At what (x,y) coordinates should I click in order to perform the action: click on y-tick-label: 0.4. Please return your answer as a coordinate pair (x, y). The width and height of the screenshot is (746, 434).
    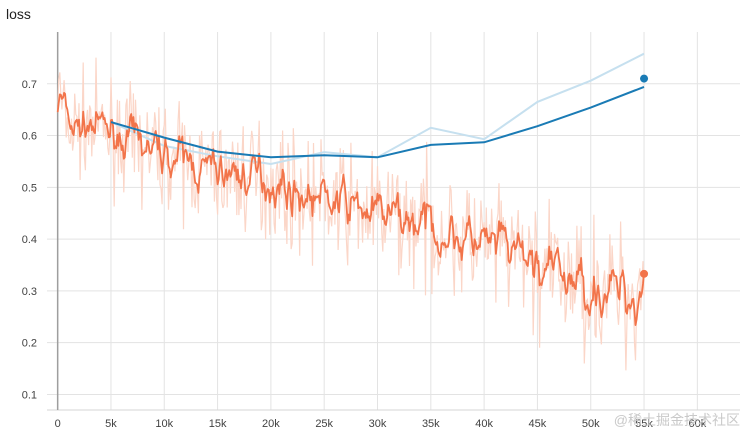
    Looking at the image, I should click on (29, 240).